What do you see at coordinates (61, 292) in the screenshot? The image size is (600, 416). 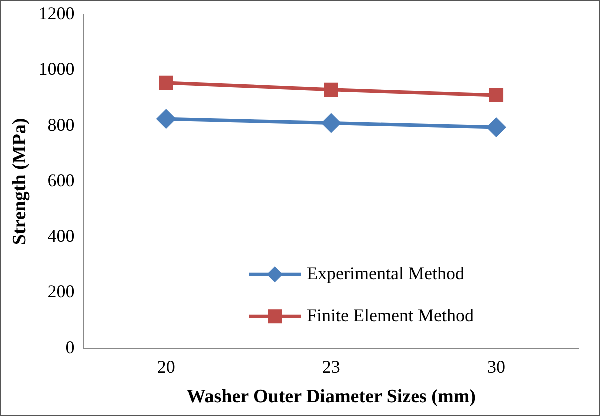 I see `y-tick-label: 200` at bounding box center [61, 292].